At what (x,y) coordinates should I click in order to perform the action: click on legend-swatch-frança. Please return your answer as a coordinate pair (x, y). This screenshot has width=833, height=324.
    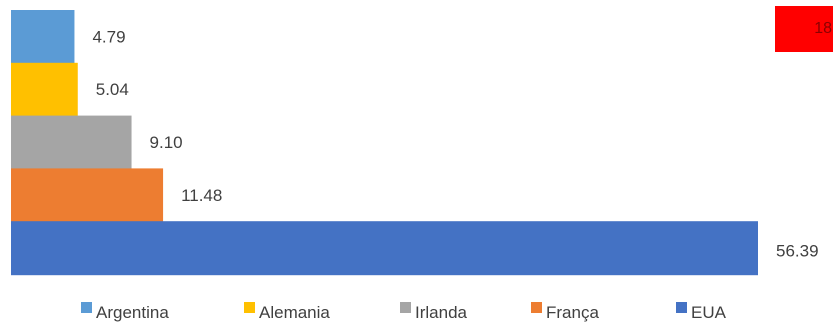
    Looking at the image, I should click on (536, 307).